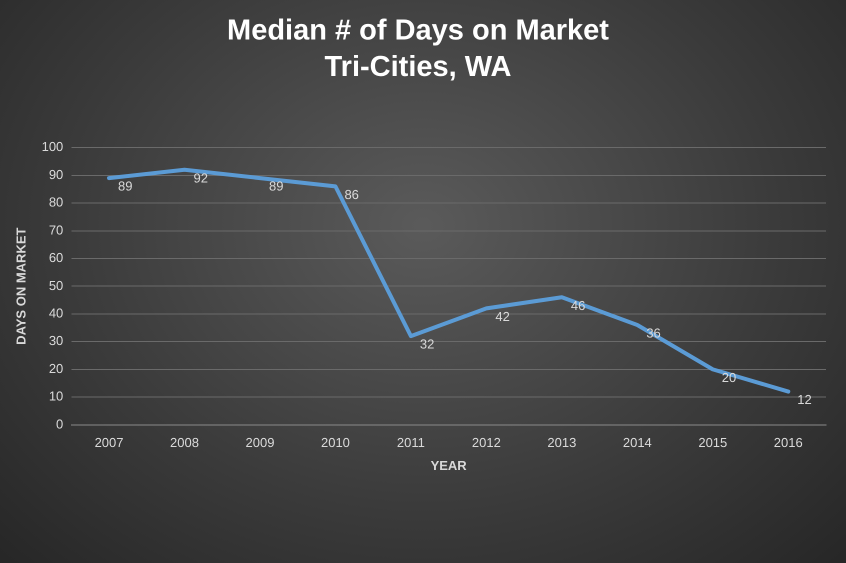 This screenshot has height=563, width=846. I want to click on data-label: 42, so click(502, 316).